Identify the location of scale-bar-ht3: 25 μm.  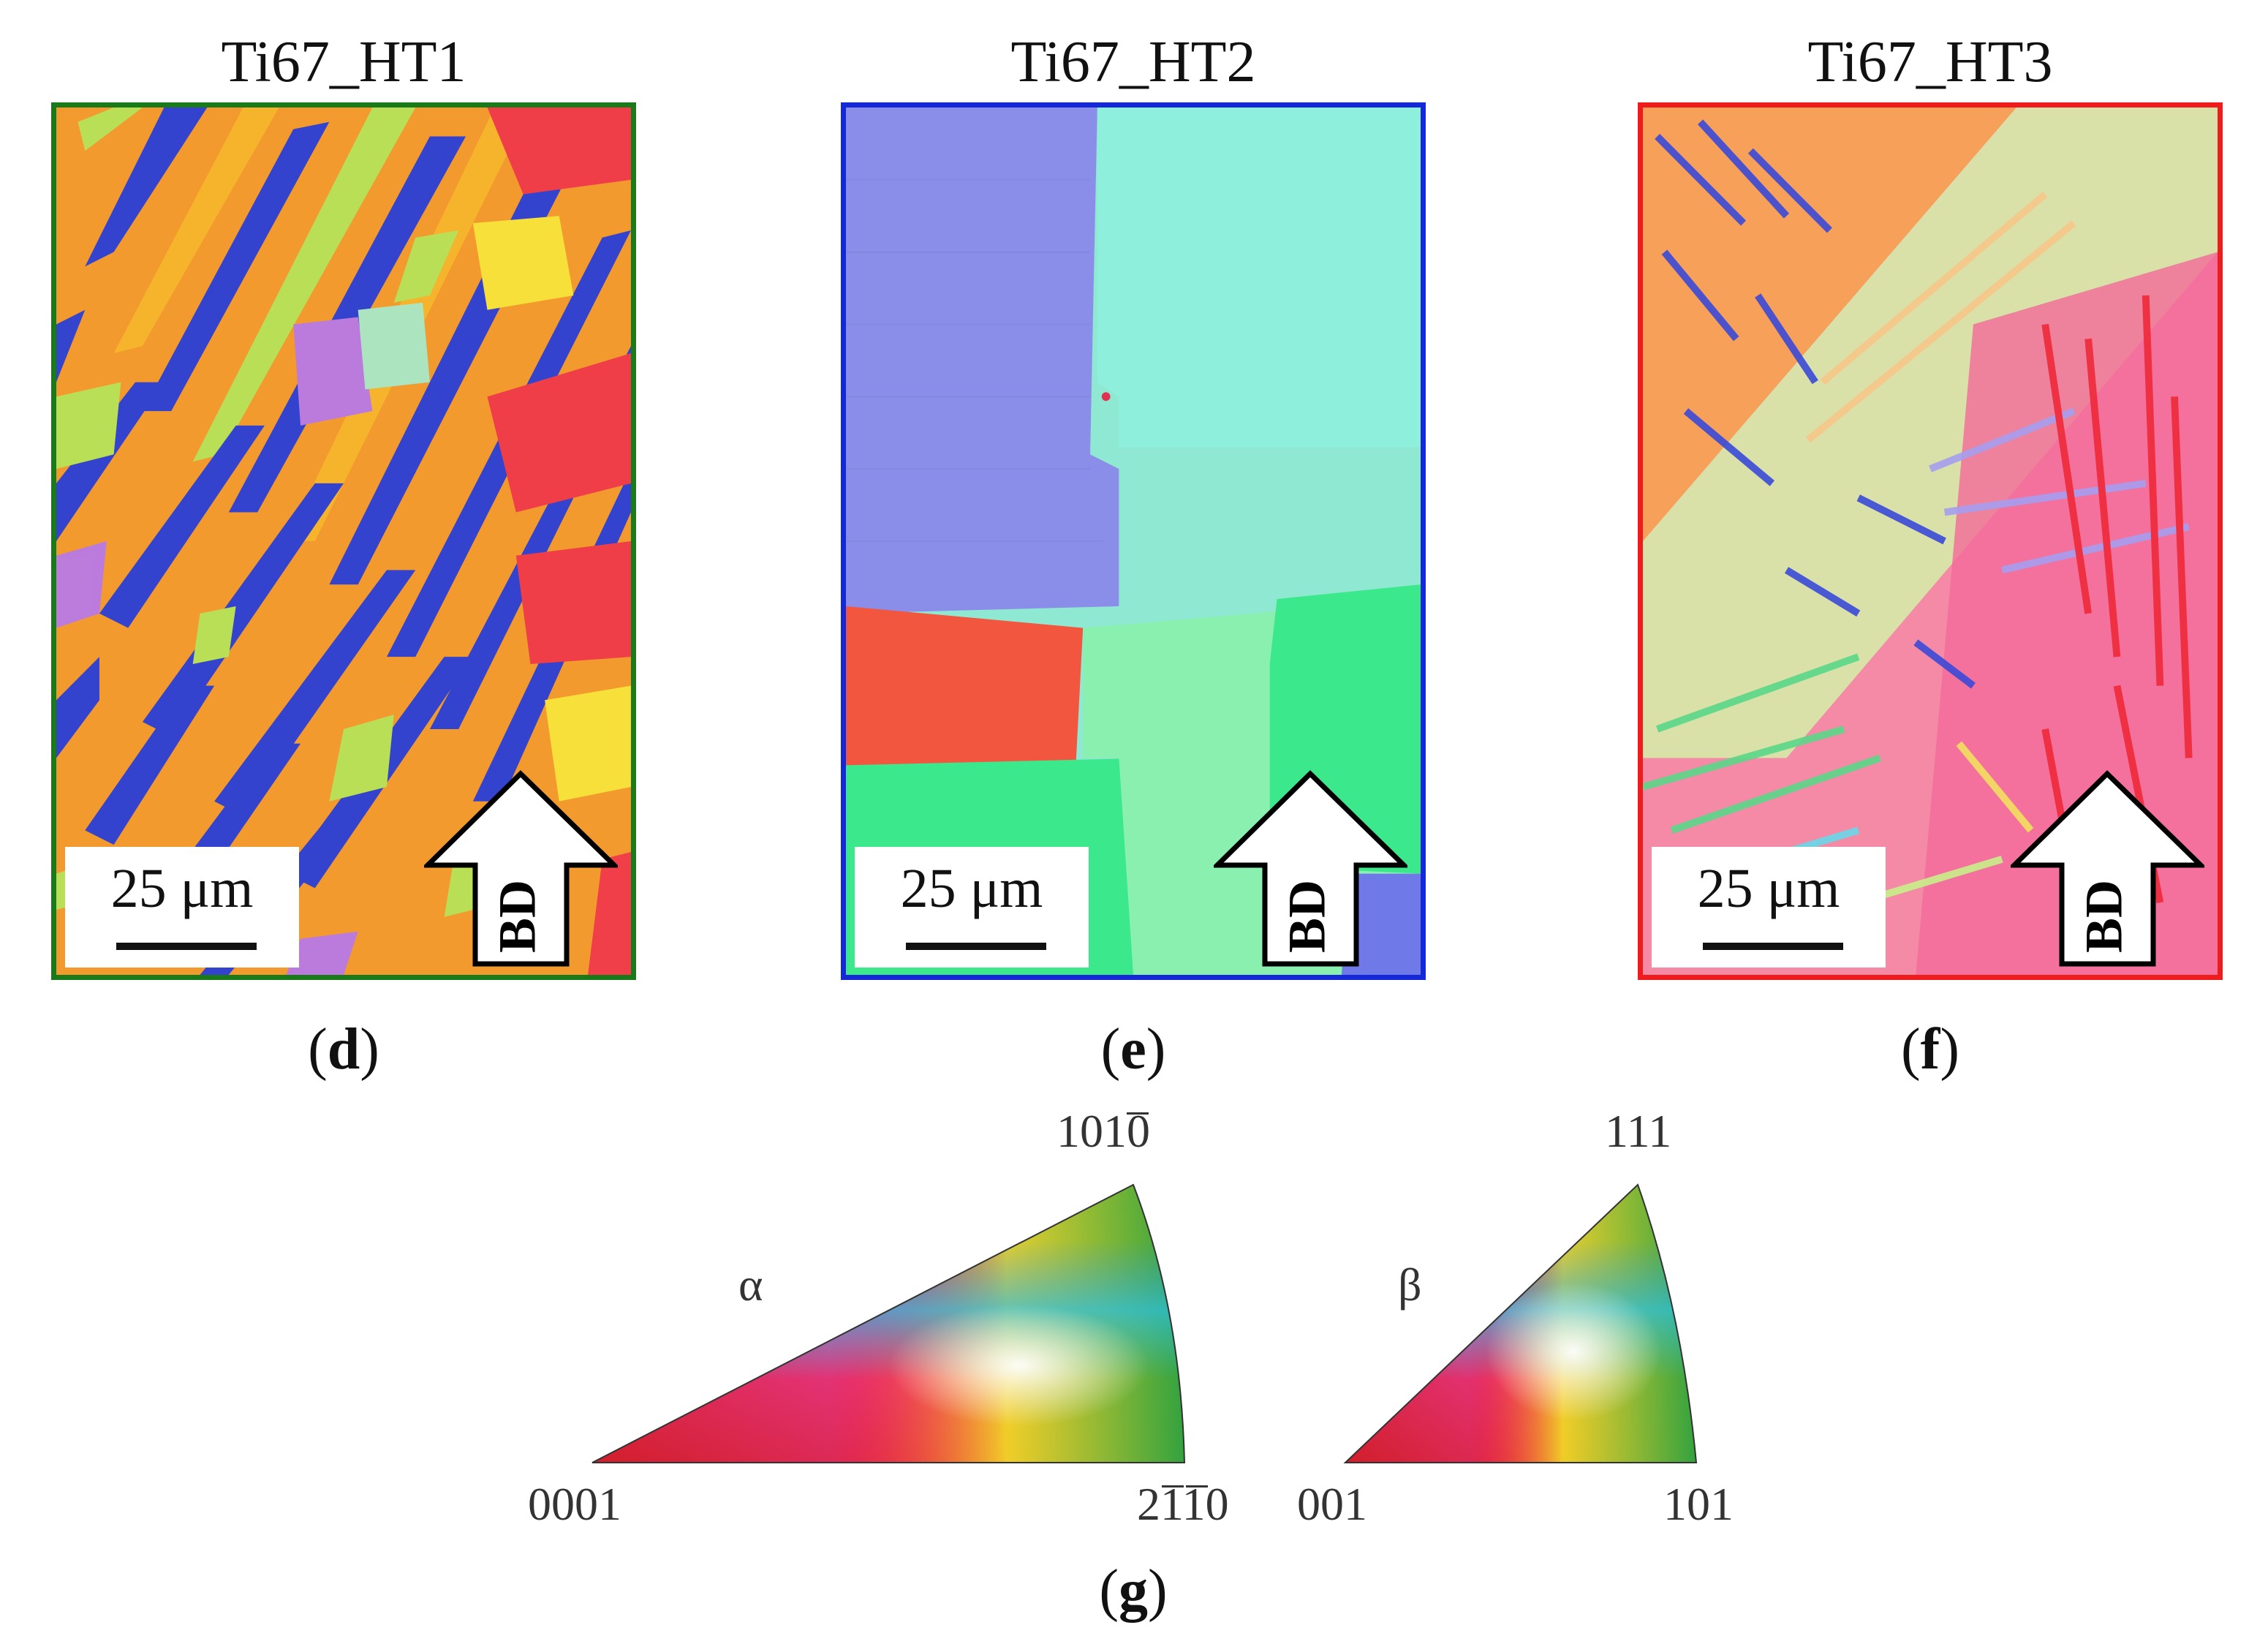
(1769, 908).